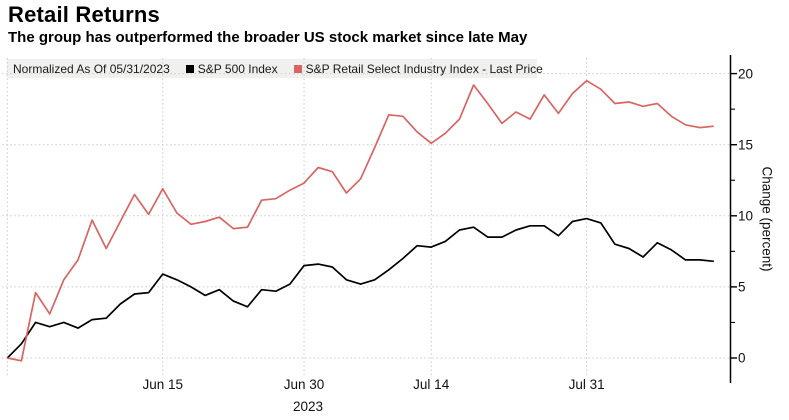 This screenshot has width=789, height=420. What do you see at coordinates (746, 216) in the screenshot?
I see `y-tick-label: 10` at bounding box center [746, 216].